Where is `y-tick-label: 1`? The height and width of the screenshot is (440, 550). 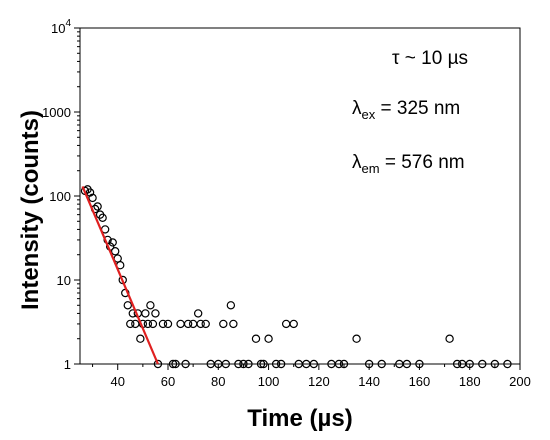 y-tick-label: 1 is located at coordinates (67, 364).